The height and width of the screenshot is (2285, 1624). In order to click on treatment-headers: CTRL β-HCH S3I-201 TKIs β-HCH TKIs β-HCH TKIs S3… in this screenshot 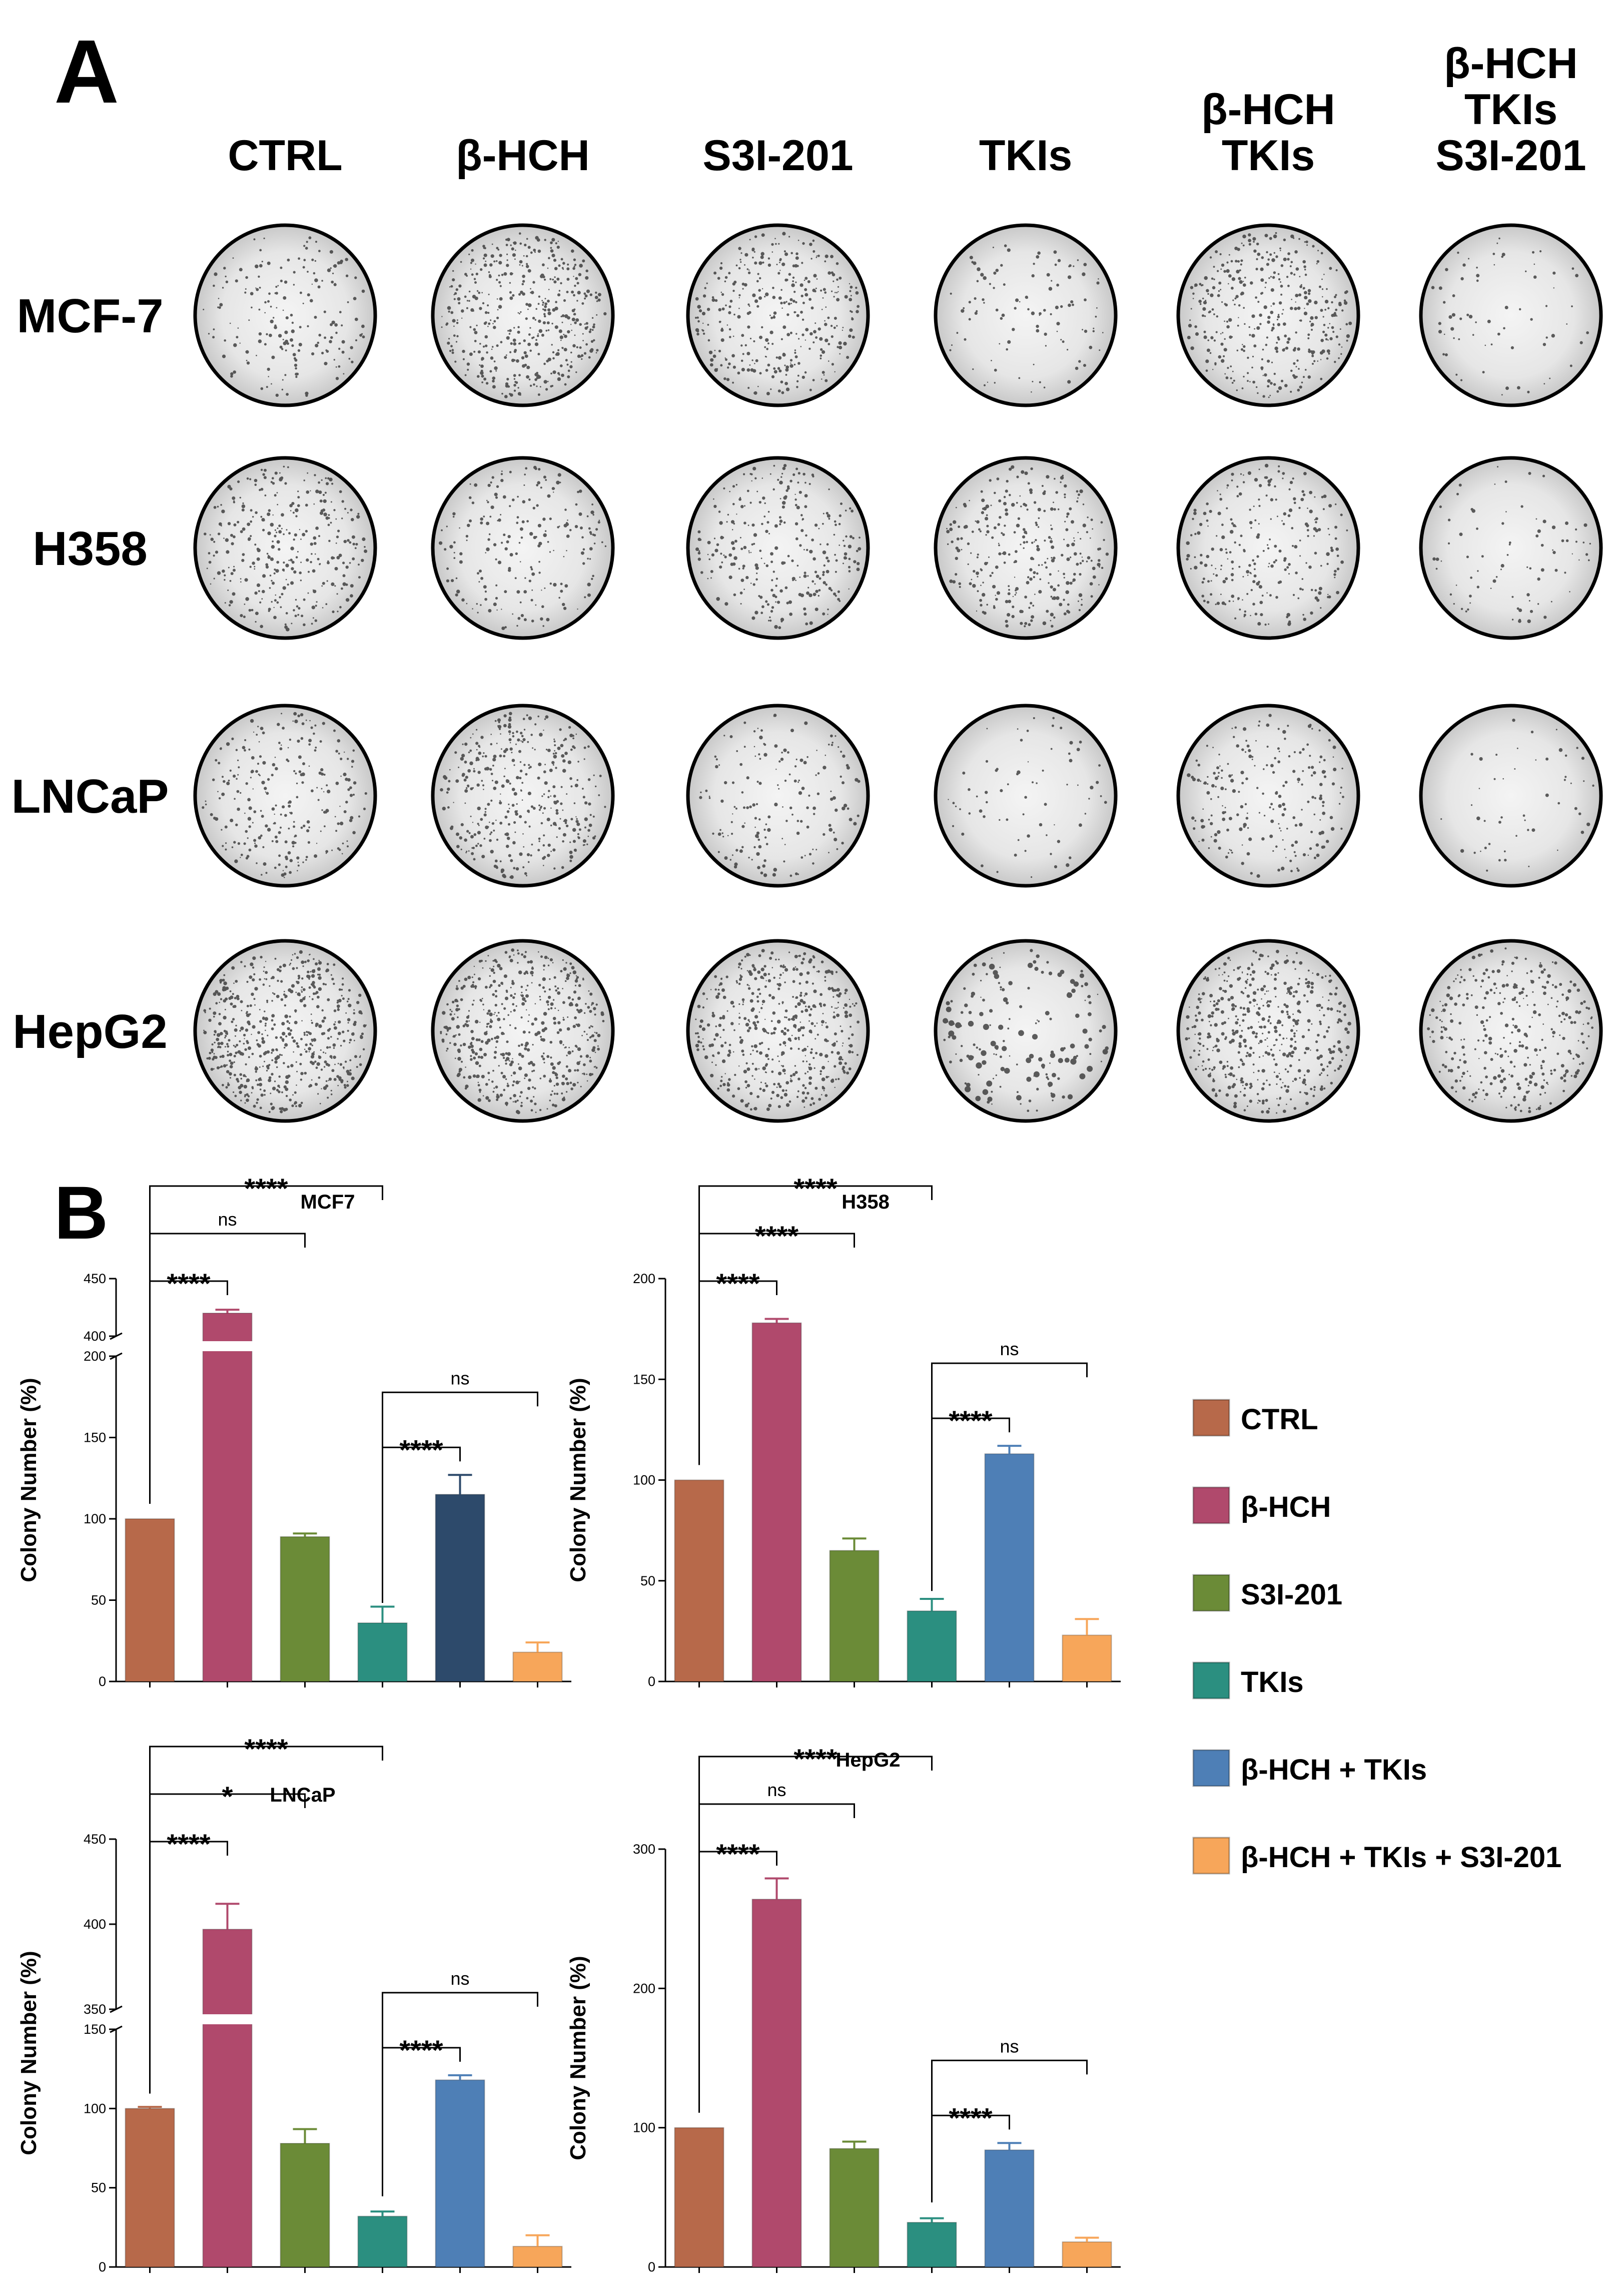, I will do `click(907, 110)`.